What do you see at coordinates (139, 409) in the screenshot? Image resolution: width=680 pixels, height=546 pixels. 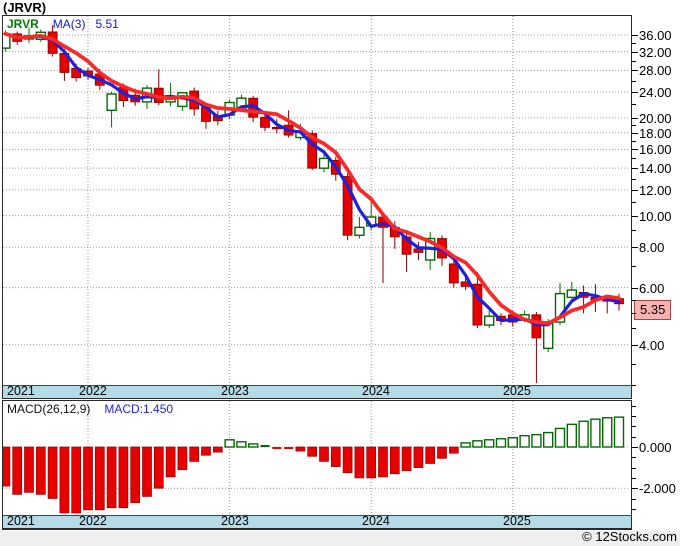 I see `macd-value-label: MACD:1.450` at bounding box center [139, 409].